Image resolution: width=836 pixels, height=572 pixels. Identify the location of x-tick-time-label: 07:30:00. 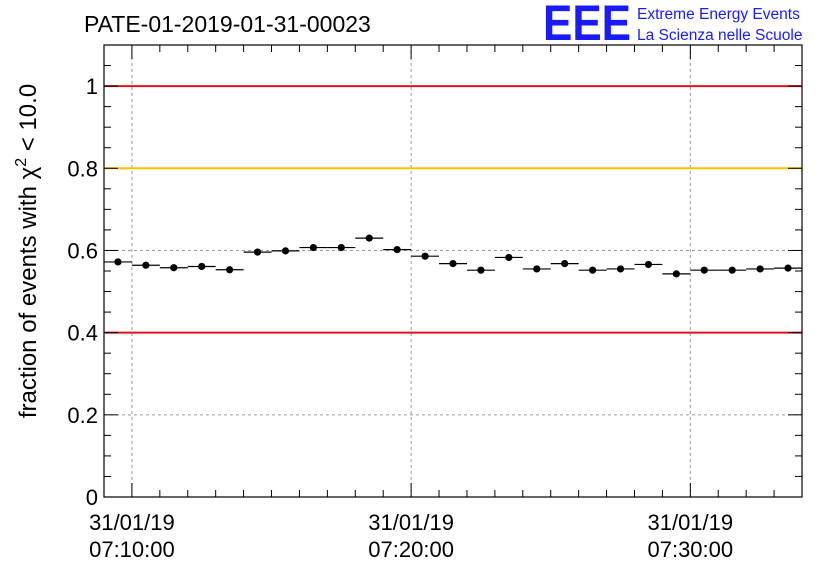
(690, 549).